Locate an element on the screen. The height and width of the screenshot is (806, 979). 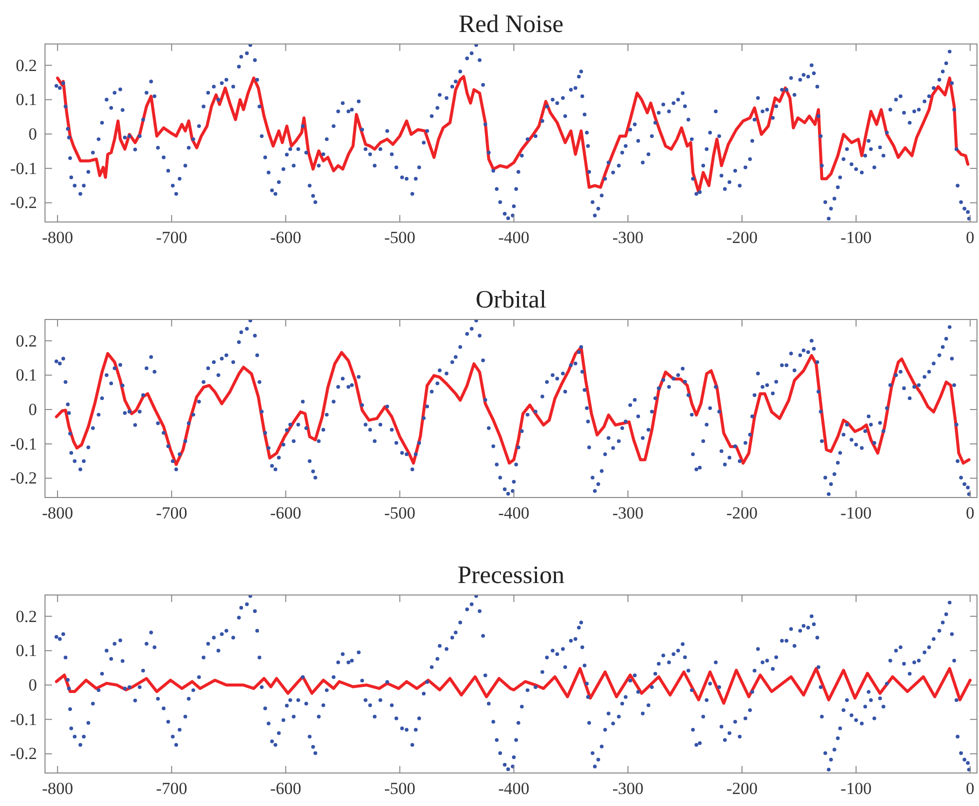
chart-title: Red Noise is located at coordinates (511, 24).